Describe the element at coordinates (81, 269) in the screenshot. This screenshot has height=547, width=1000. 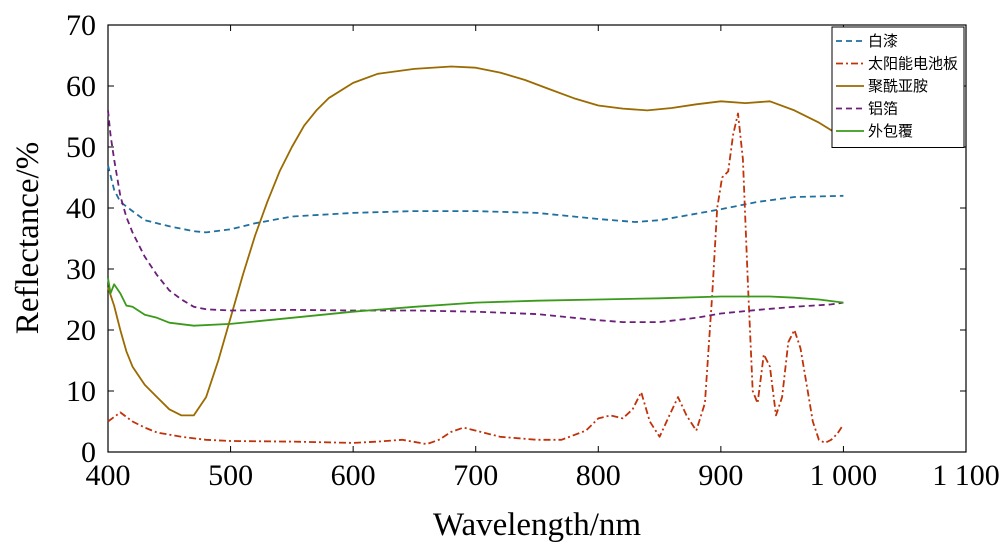
I see `y-tick-label: 30` at that location.